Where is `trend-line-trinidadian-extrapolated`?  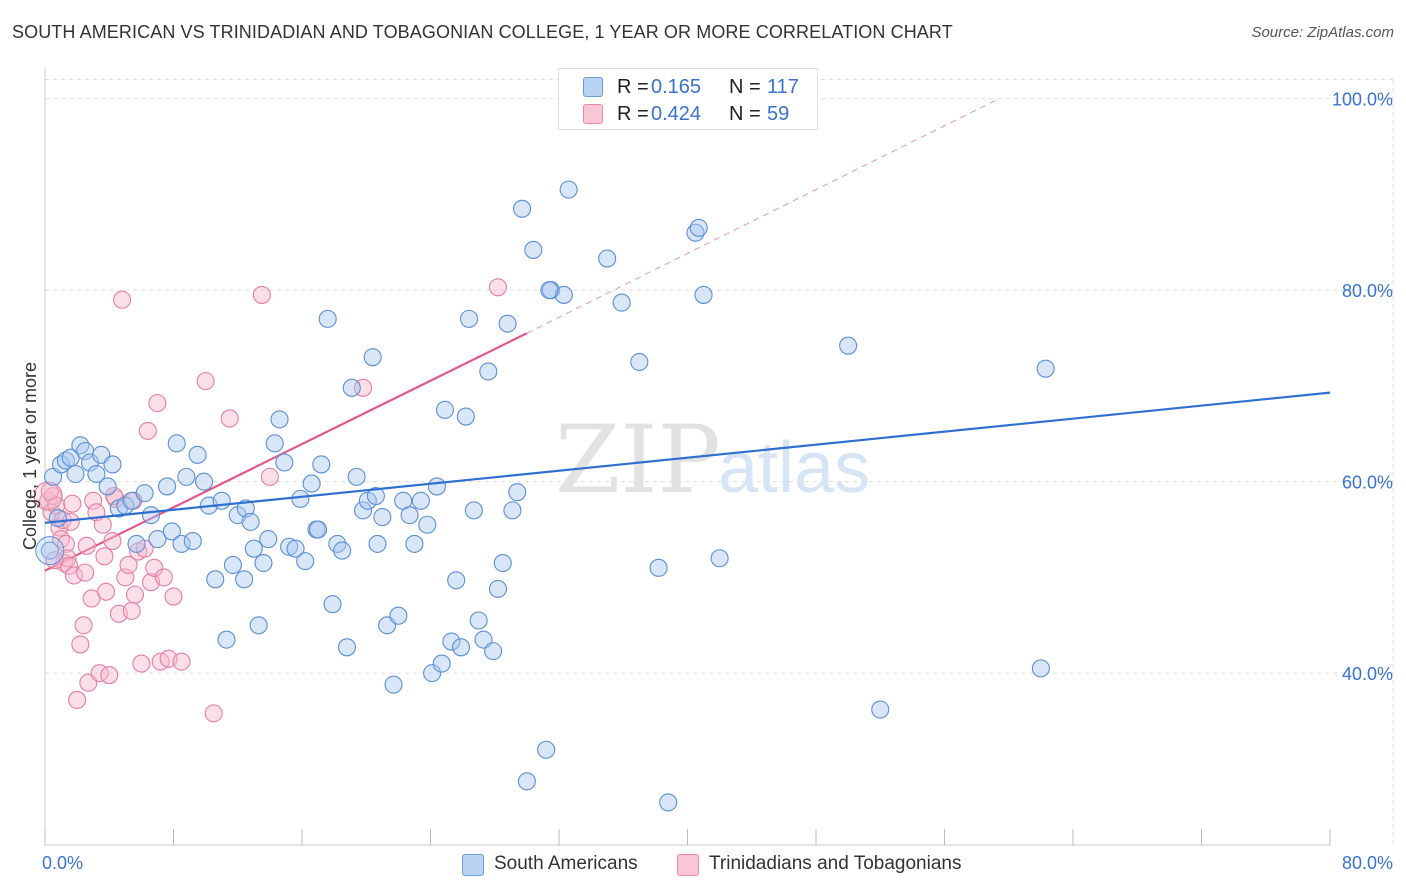
trend-line-trinidadian-extrapolated is located at coordinates (763, 216).